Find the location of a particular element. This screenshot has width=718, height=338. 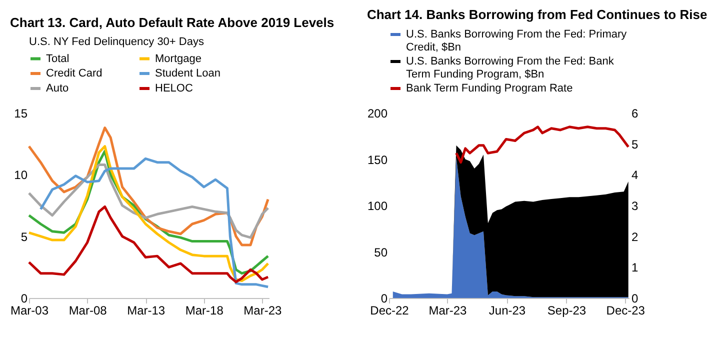

y2-tick-label: 5 is located at coordinates (635, 144).